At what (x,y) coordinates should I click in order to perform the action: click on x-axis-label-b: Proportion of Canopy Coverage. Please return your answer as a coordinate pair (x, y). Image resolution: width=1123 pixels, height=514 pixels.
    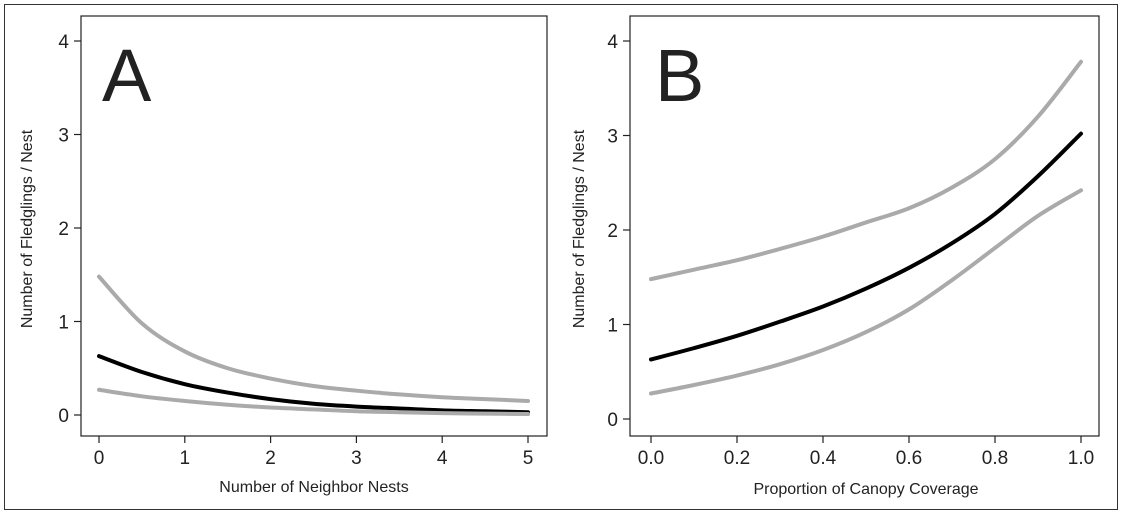
    Looking at the image, I should click on (865, 489).